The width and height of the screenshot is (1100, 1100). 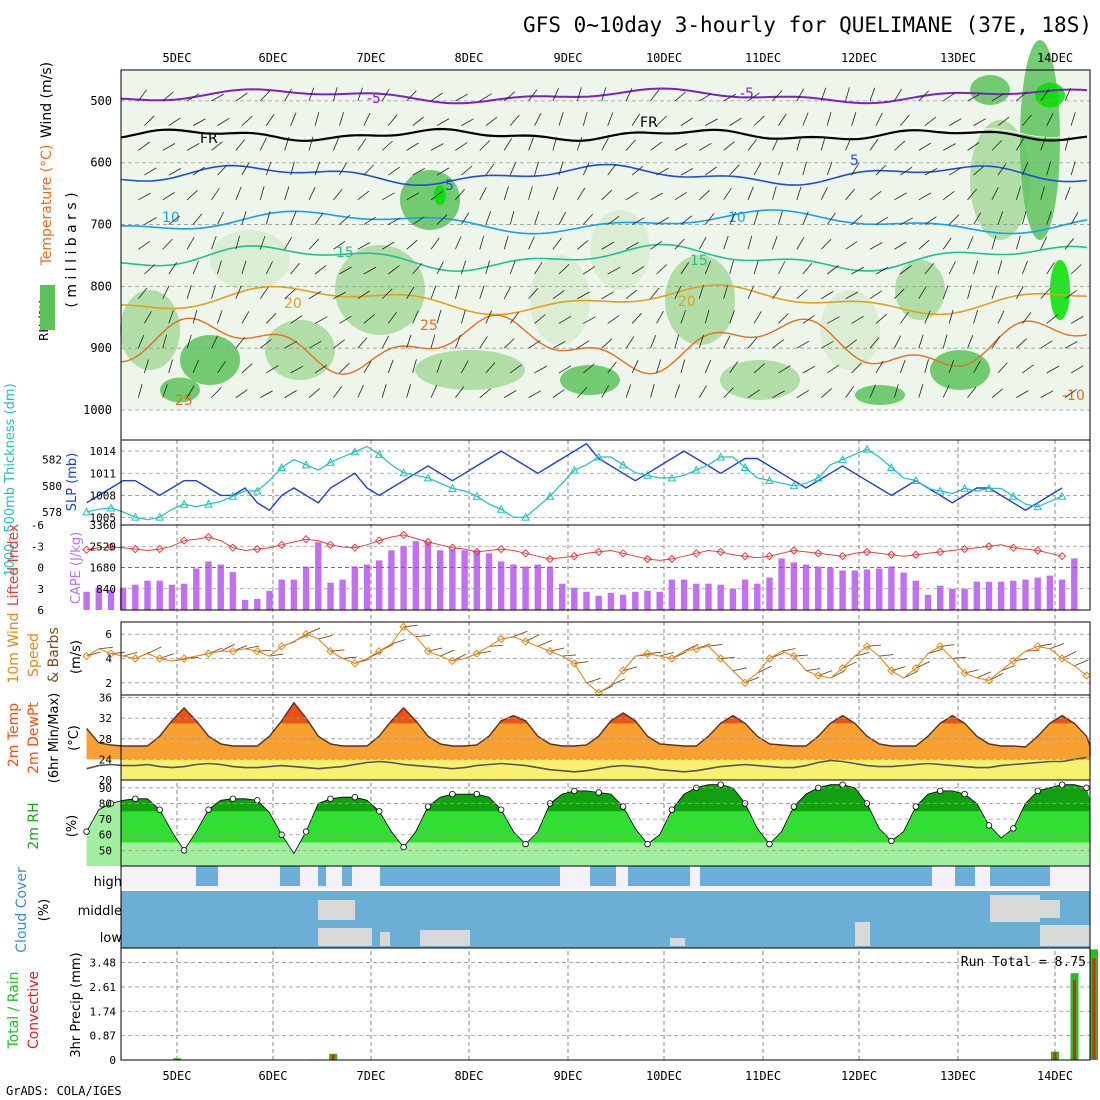 What do you see at coordinates (574, 547) in the screenshot?
I see `lifted-index-line` at bounding box center [574, 547].